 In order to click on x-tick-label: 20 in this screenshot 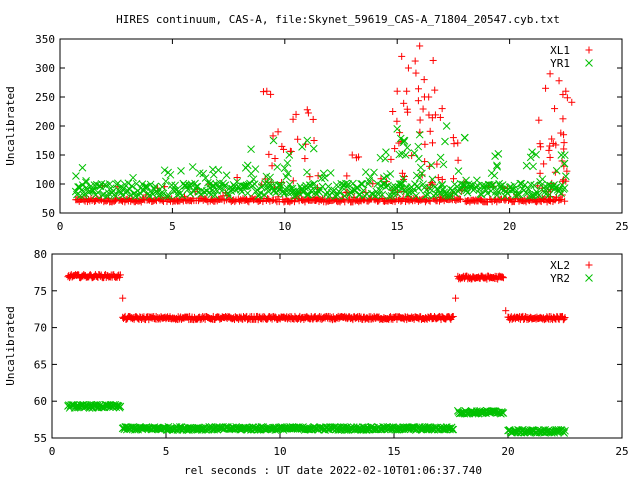, I will do `click(507, 451)`.